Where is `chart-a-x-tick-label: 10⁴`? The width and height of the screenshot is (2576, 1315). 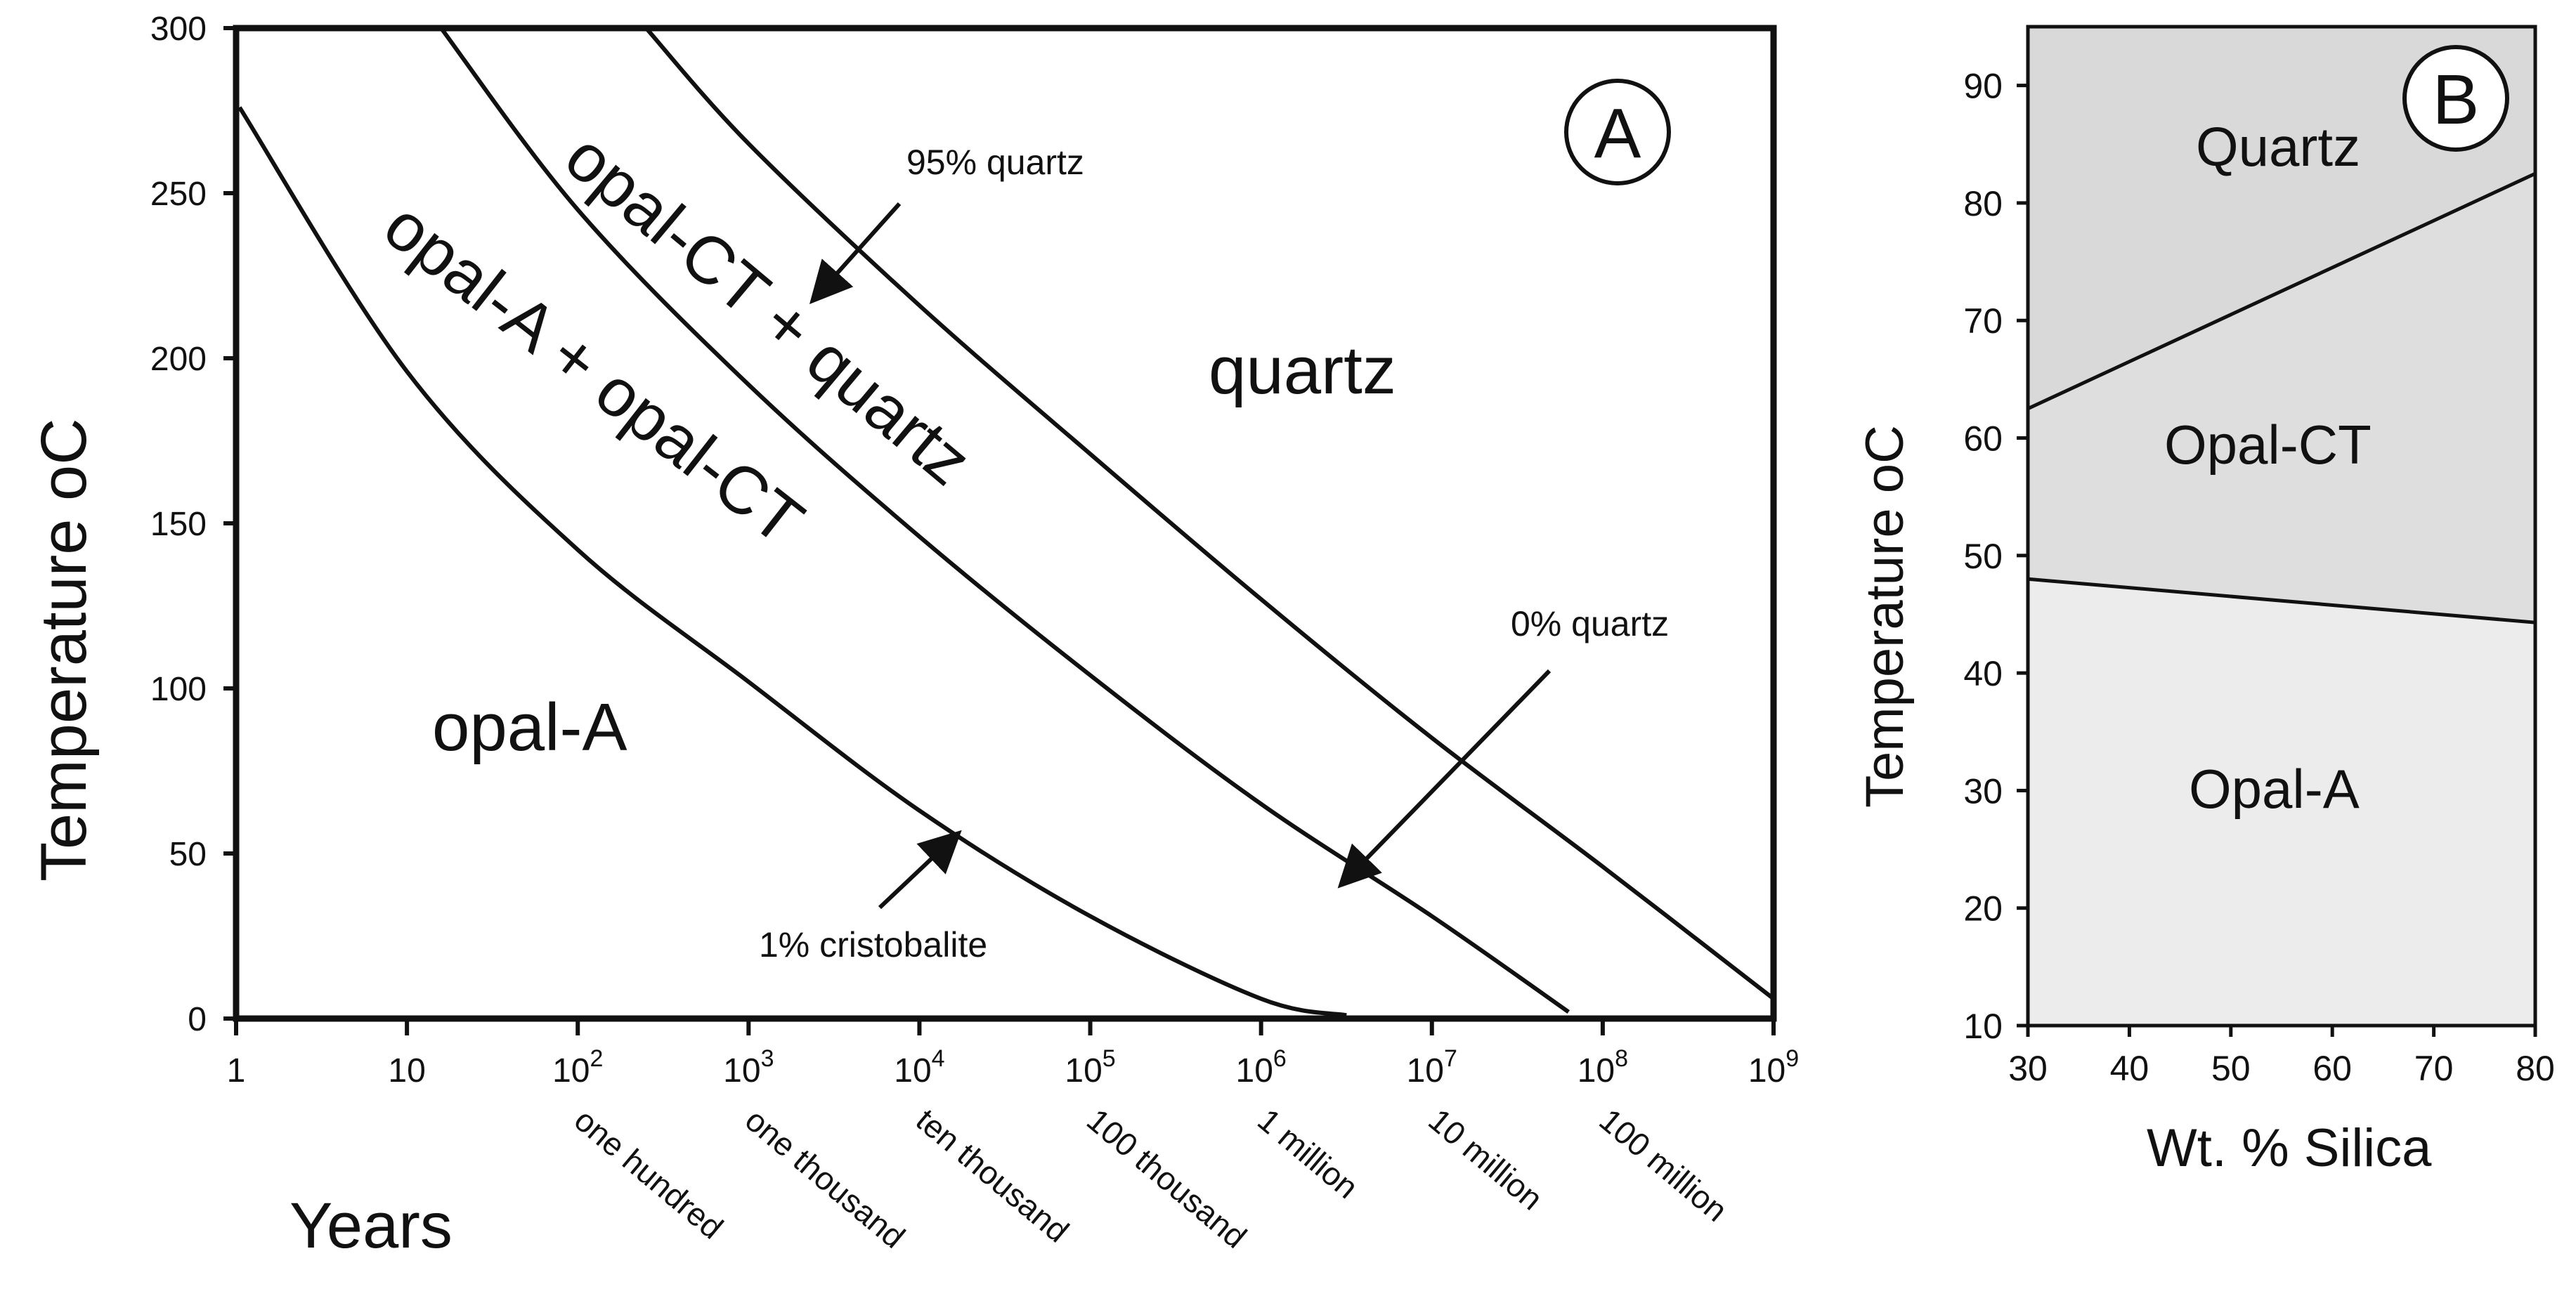
chart-a-x-tick-label: 10⁴ is located at coordinates (919, 1067).